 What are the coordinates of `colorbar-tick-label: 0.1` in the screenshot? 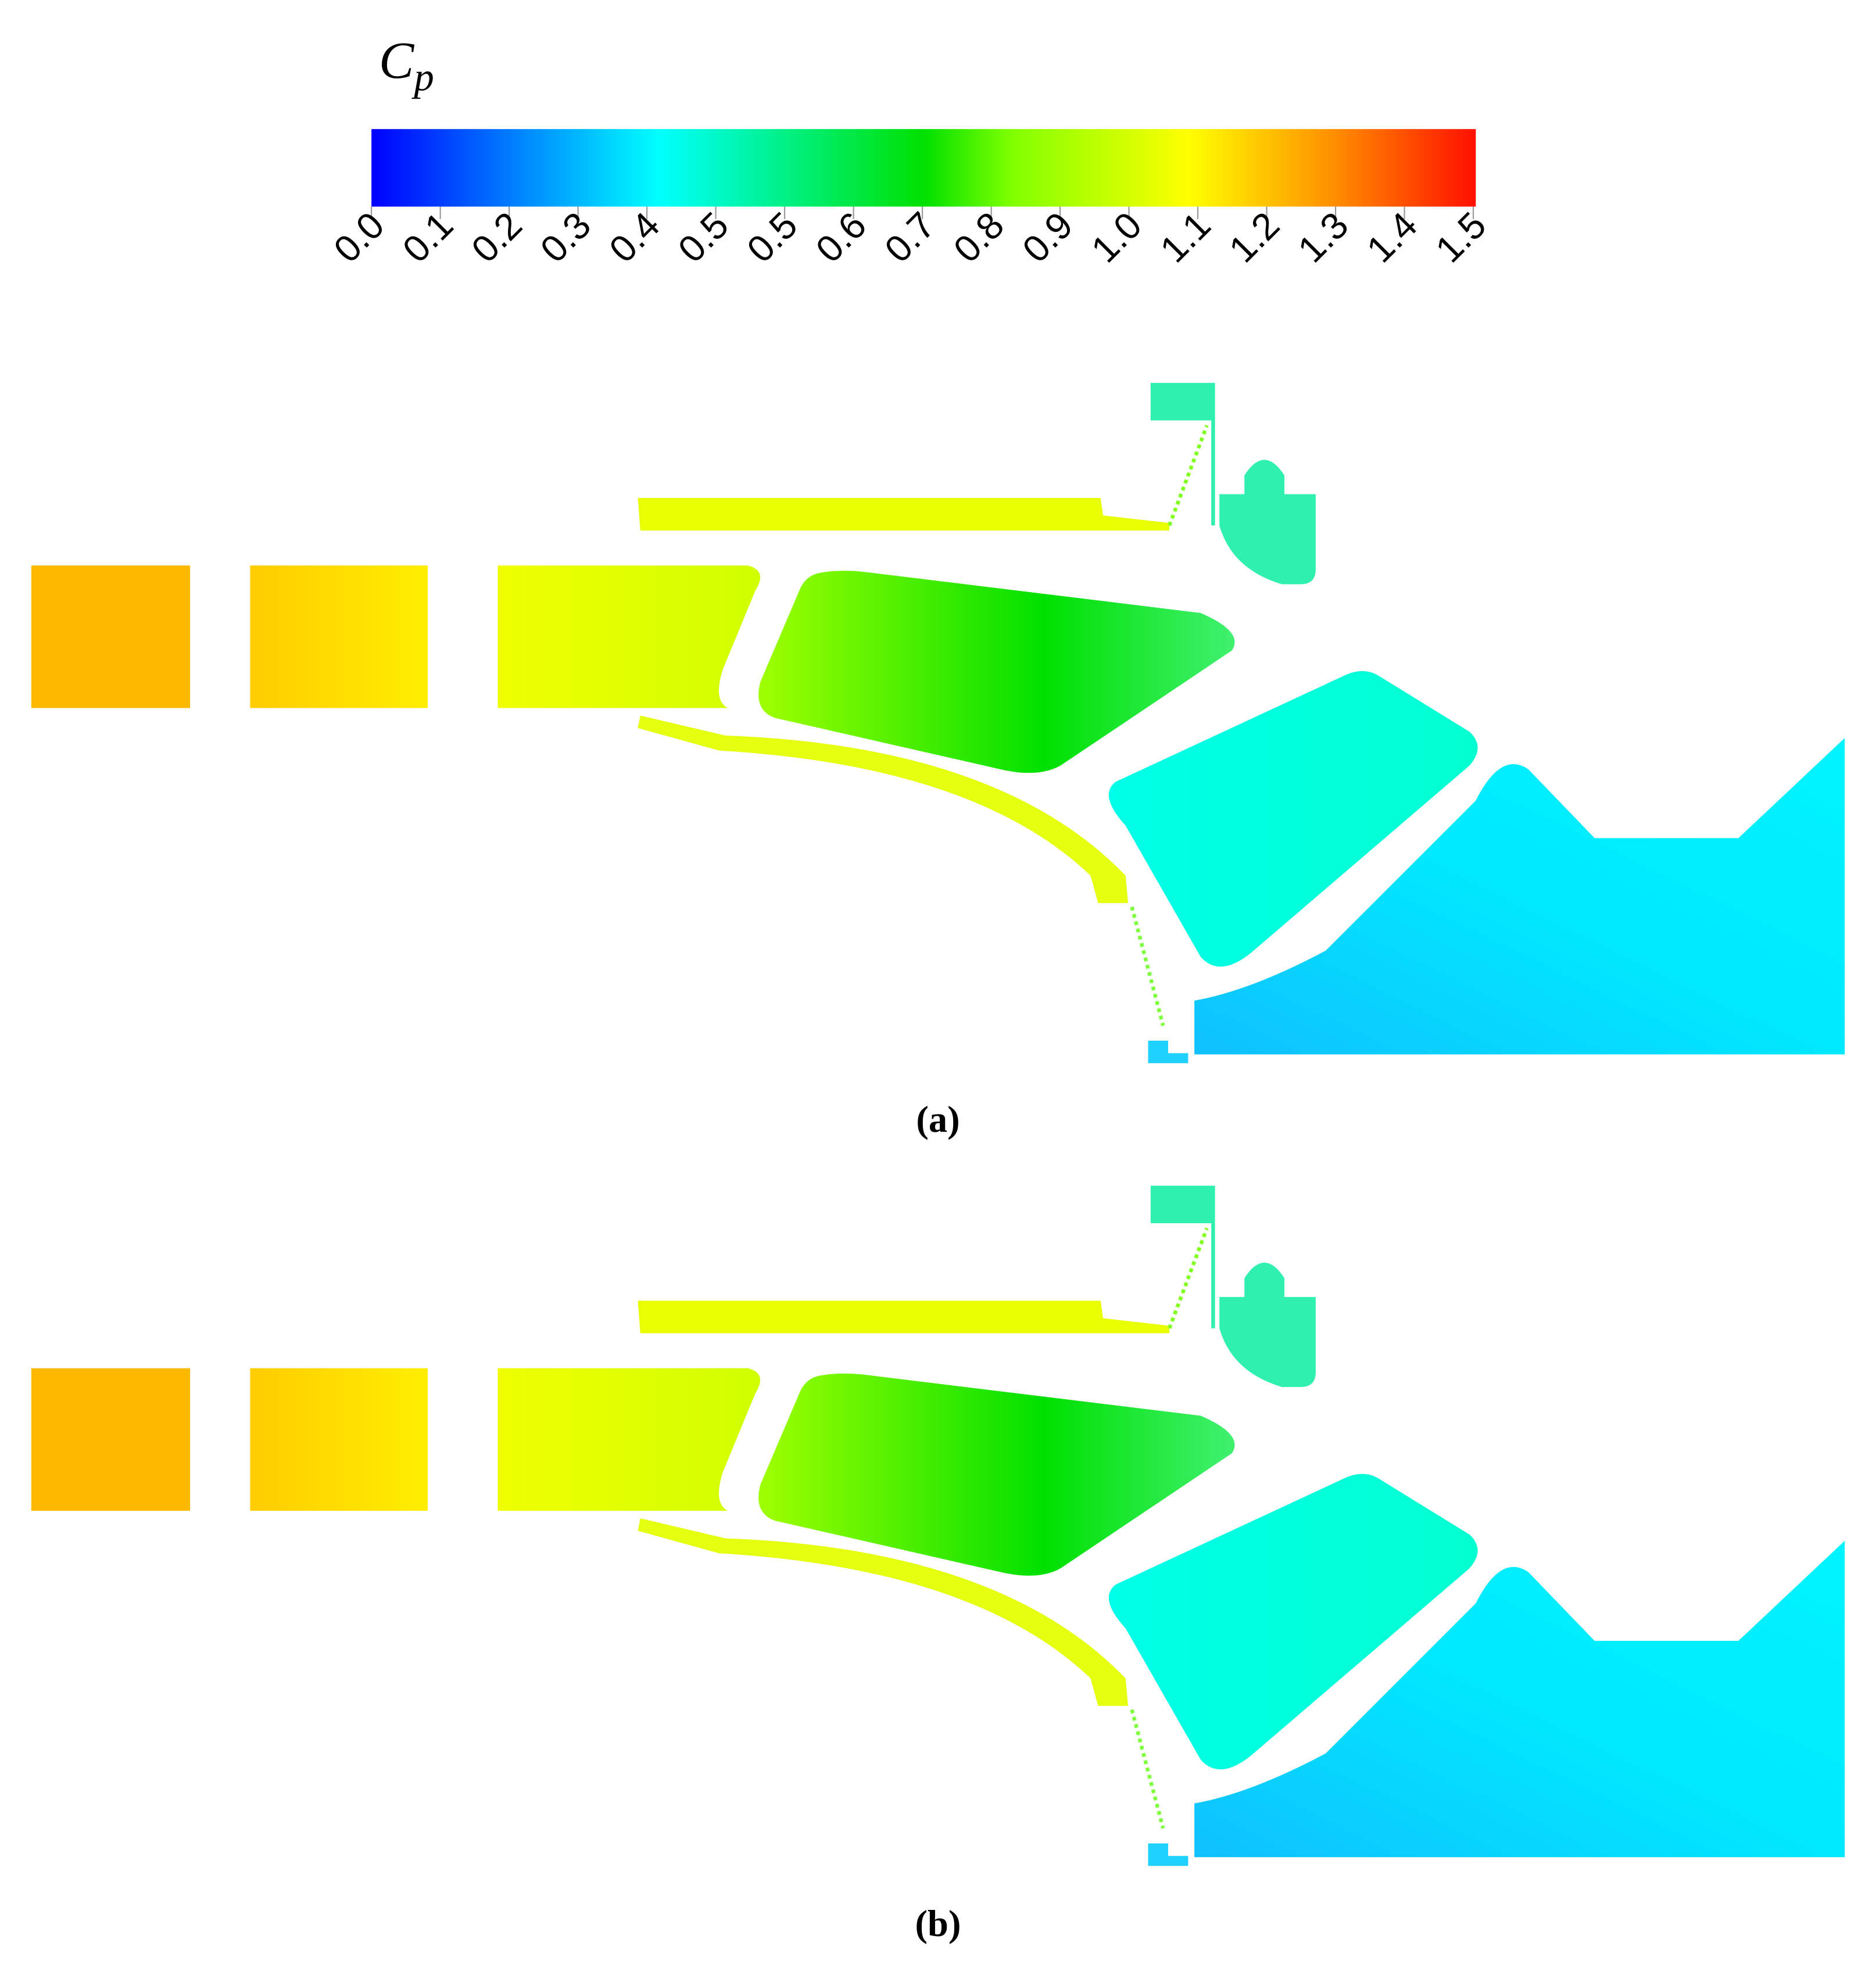 It's located at (428, 237).